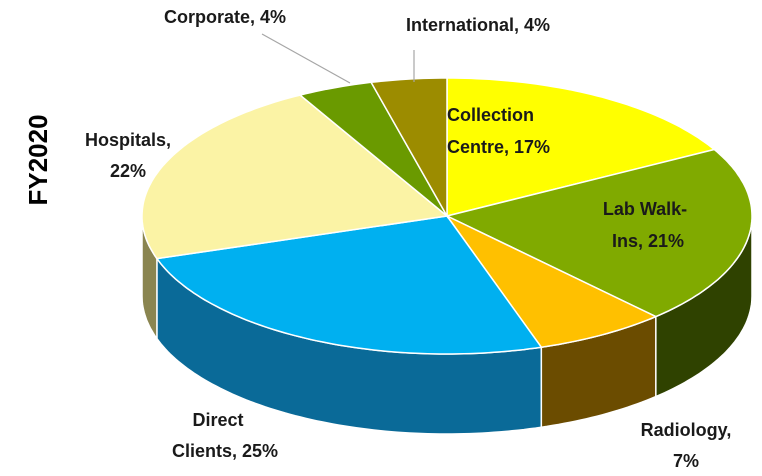  What do you see at coordinates (645, 209) in the screenshot?
I see `data-label: Lab Walk-` at bounding box center [645, 209].